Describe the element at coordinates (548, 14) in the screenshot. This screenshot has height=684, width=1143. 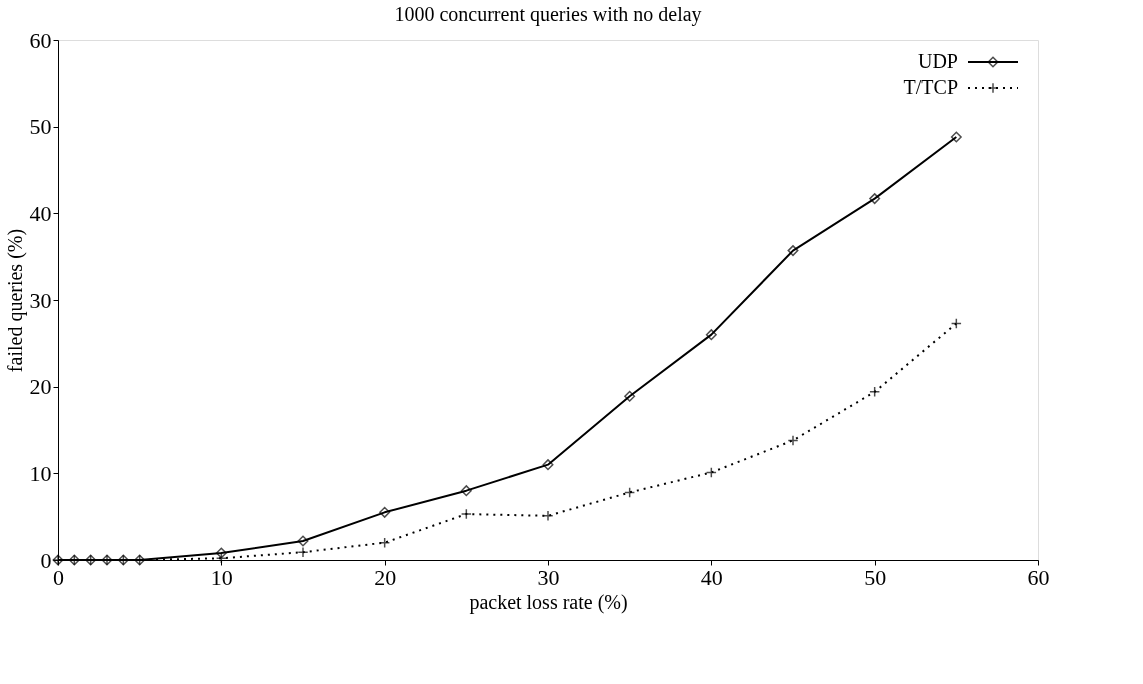
I see `chart-title: 1000 concurrent queries with no delay` at that location.